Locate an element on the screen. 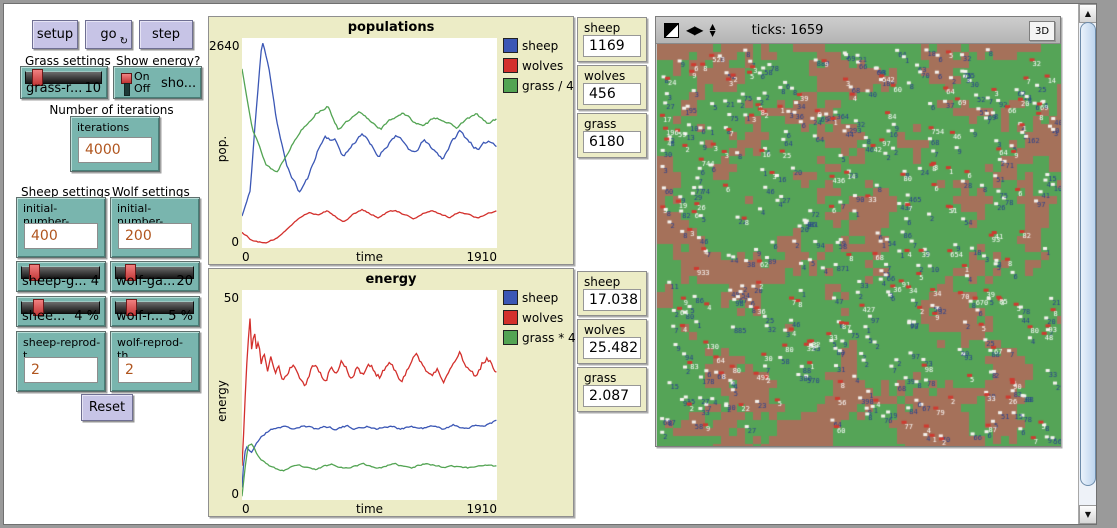  grass-regrowth-slider: grass-r... 10 is located at coordinates (64, 82).